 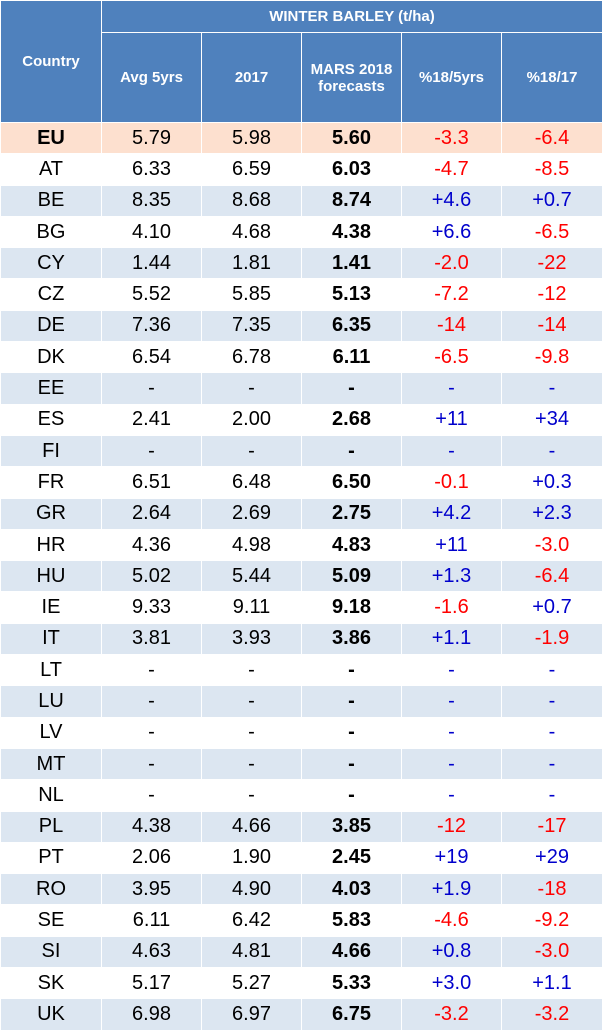 I want to click on country-cell: MT, so click(x=51, y=764).